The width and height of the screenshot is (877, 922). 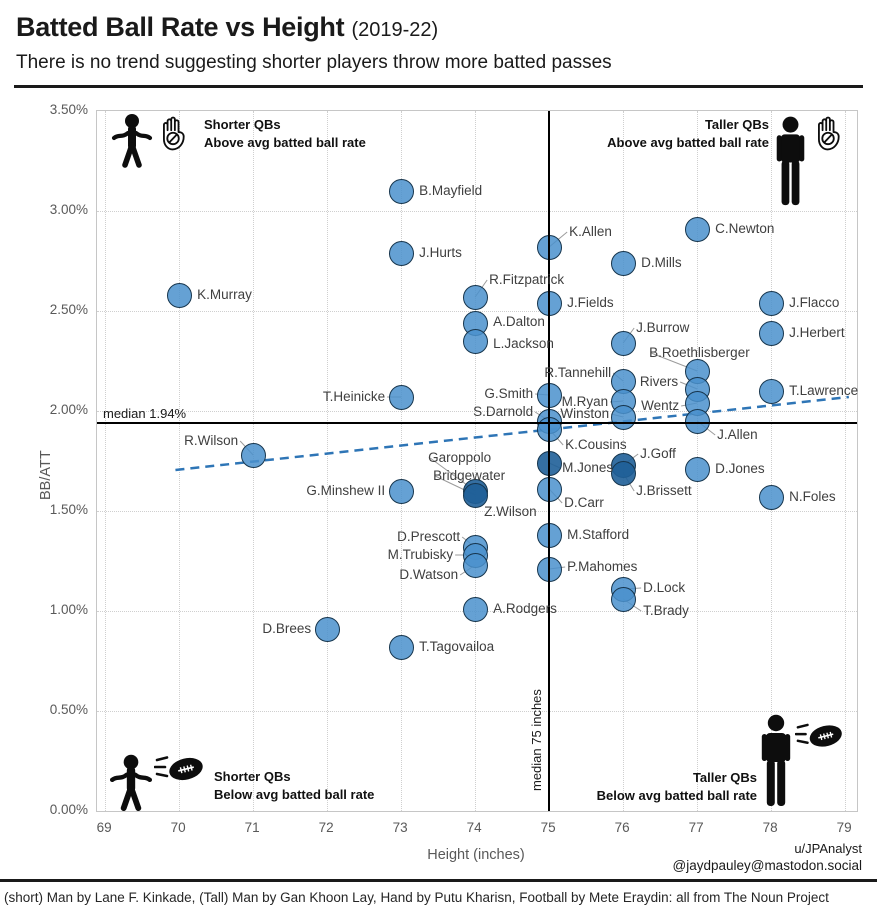 I want to click on point-label: L.Jackson, so click(x=523, y=343).